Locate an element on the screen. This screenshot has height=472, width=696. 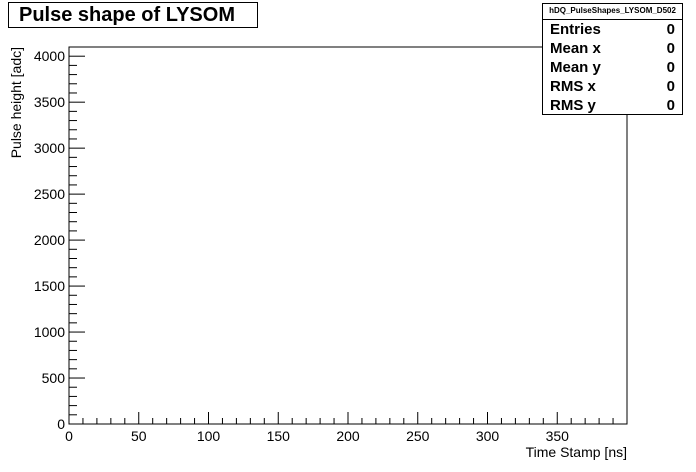
y-tick-label: 1500 is located at coordinates (49, 286).